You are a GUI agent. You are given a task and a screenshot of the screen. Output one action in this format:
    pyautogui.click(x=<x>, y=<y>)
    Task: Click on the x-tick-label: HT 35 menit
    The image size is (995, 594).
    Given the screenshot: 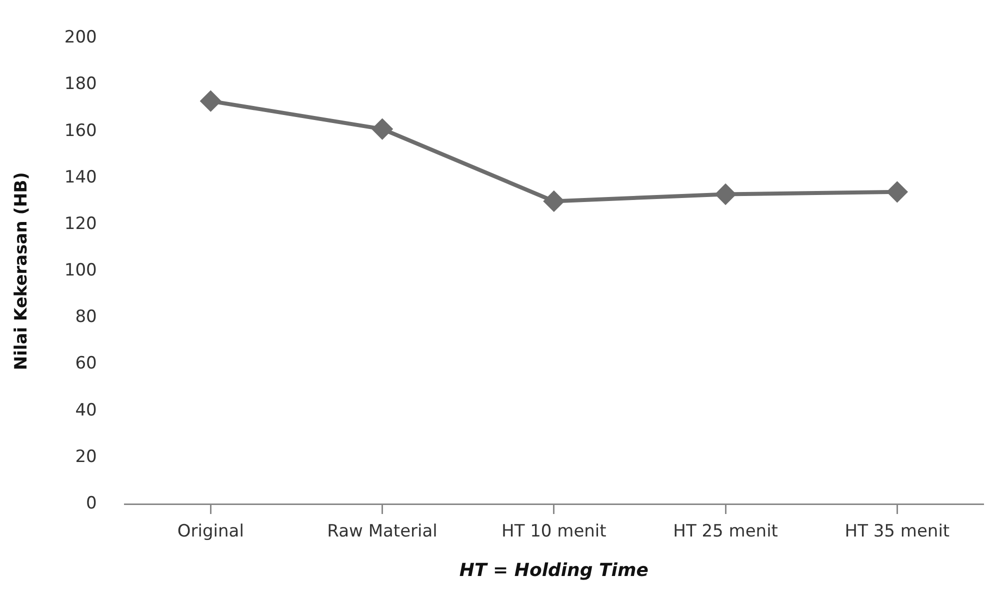 What is the action you would take?
    pyautogui.click(x=897, y=532)
    